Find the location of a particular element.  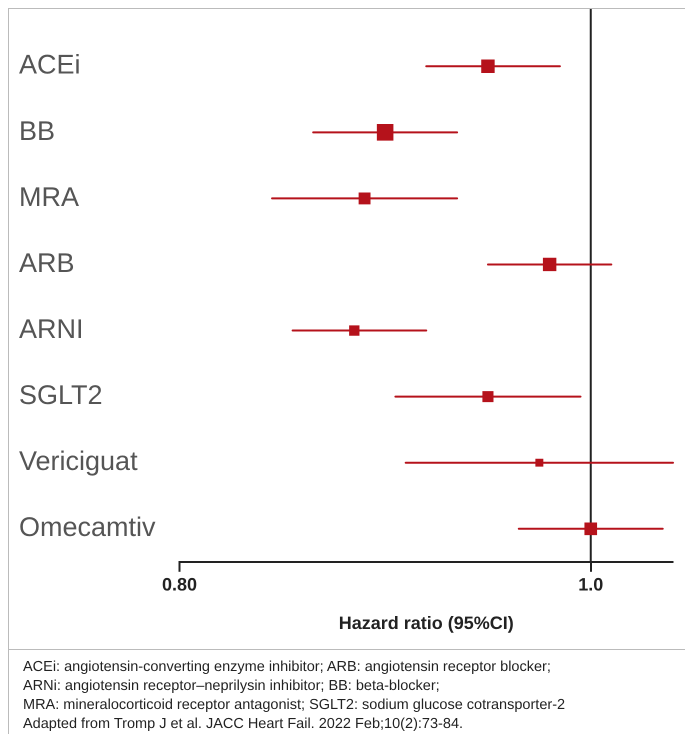

y-tick-label: ARNI is located at coordinates (51, 329).